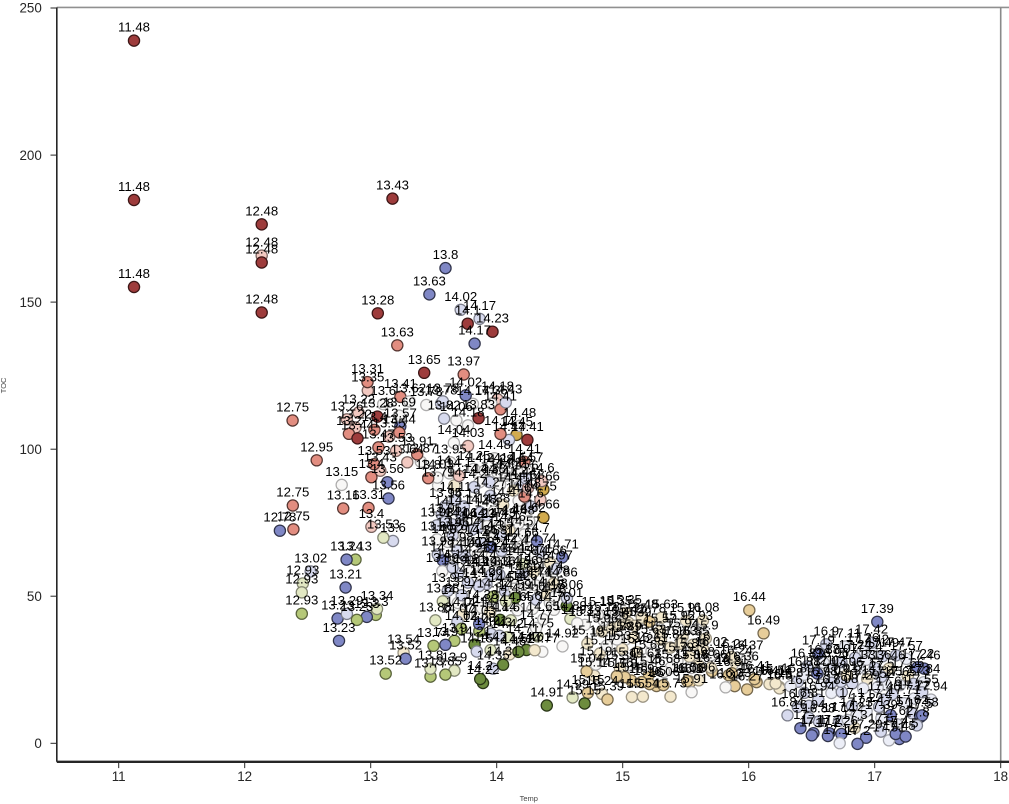  Describe the element at coordinates (293, 515) in the screenshot. I see `svg-text: 12.75` at that location.